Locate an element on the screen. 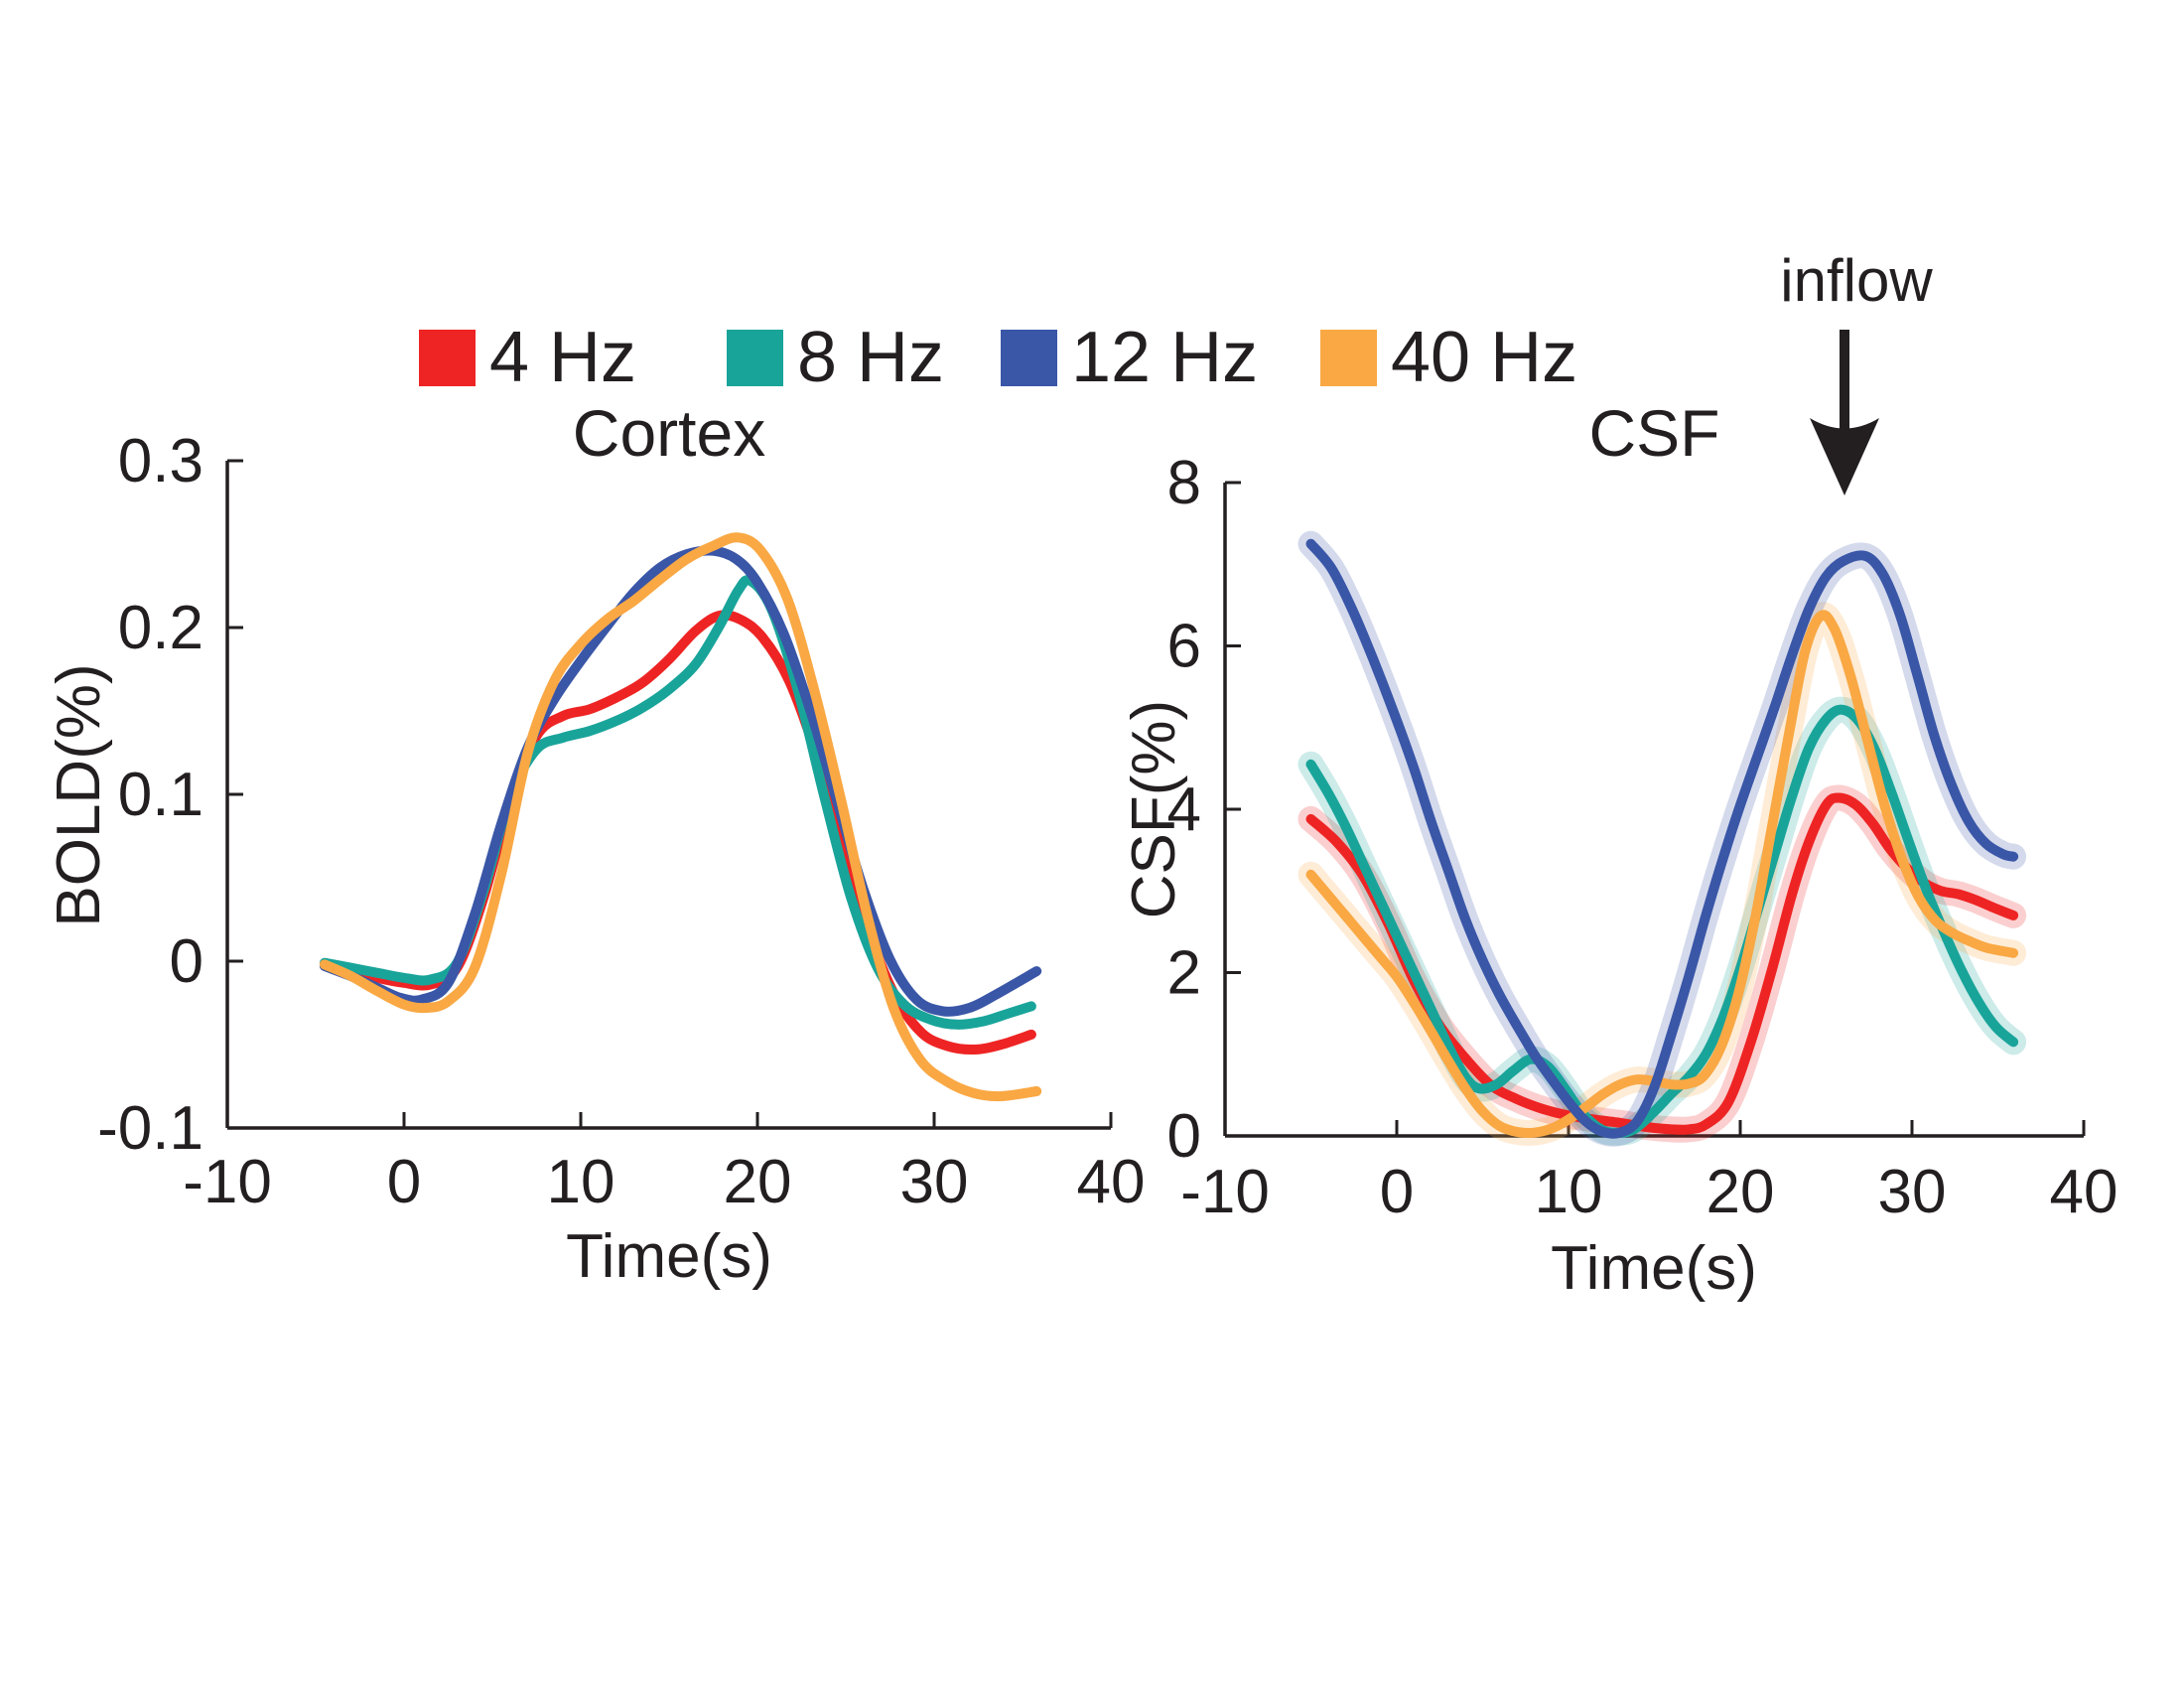  left-x-axis-label: Time(s) is located at coordinates (669, 1256).